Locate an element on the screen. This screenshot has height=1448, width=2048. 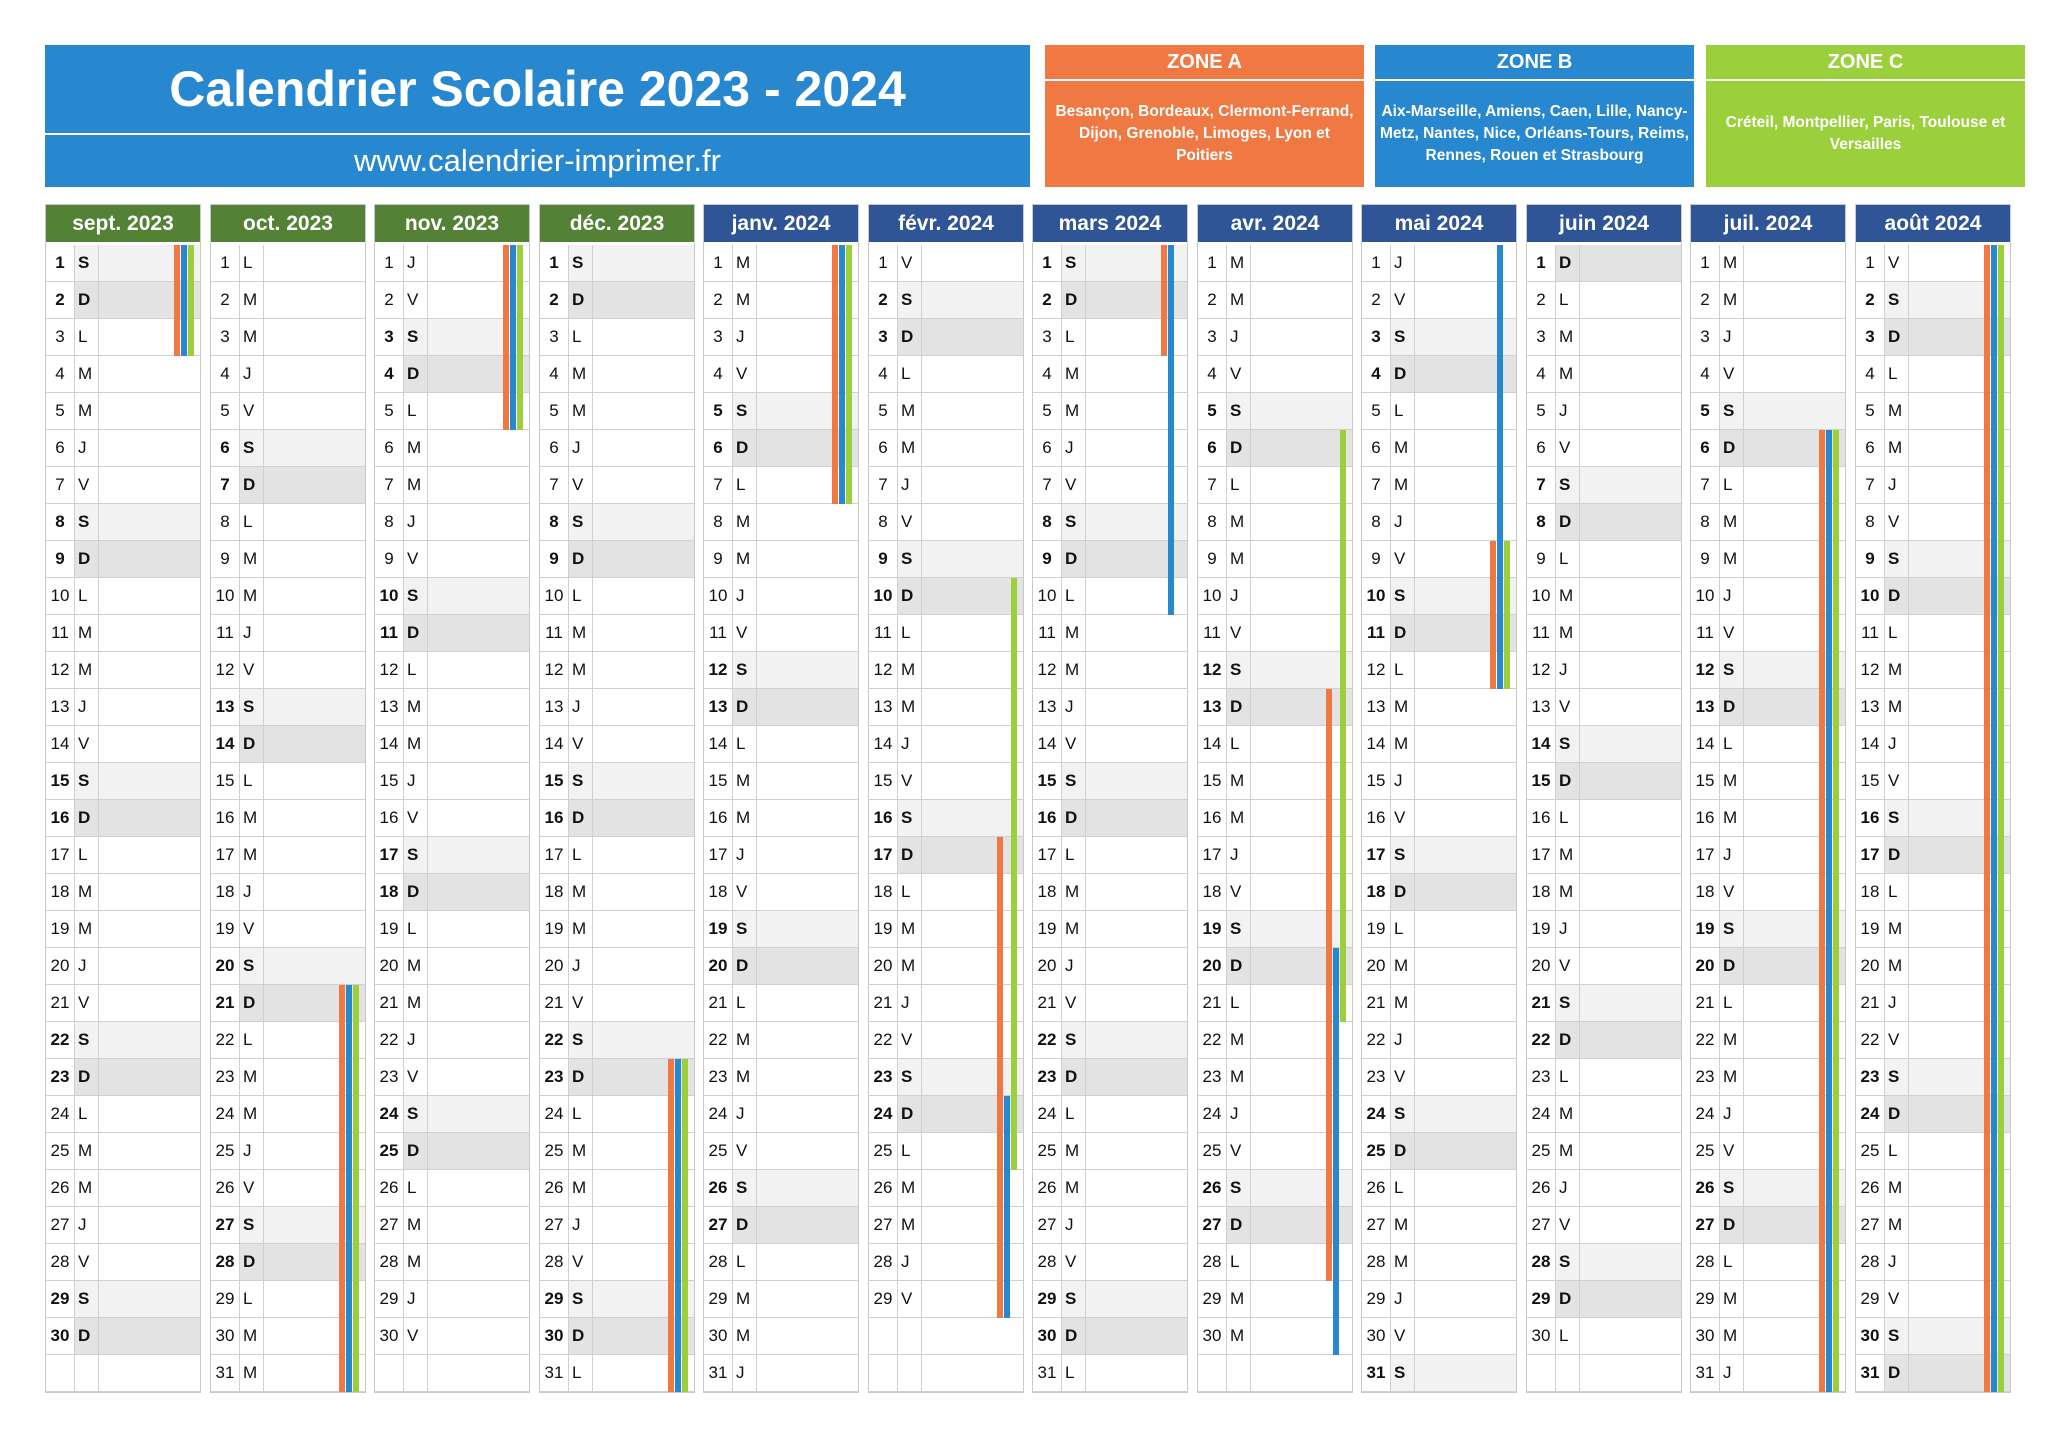
day-number: 2 is located at coordinates (718, 299).